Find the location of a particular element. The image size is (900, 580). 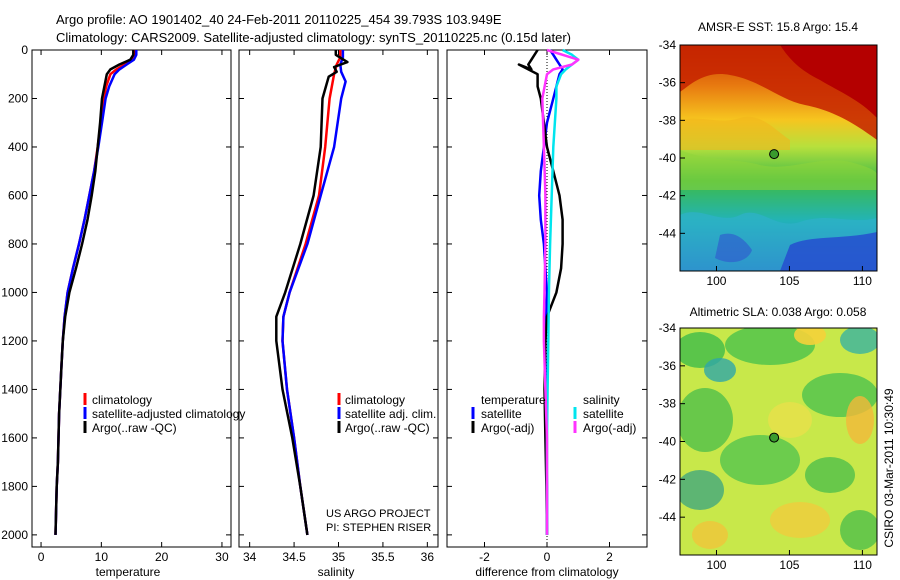

temperature-xlabel: temperature is located at coordinates (128, 572).